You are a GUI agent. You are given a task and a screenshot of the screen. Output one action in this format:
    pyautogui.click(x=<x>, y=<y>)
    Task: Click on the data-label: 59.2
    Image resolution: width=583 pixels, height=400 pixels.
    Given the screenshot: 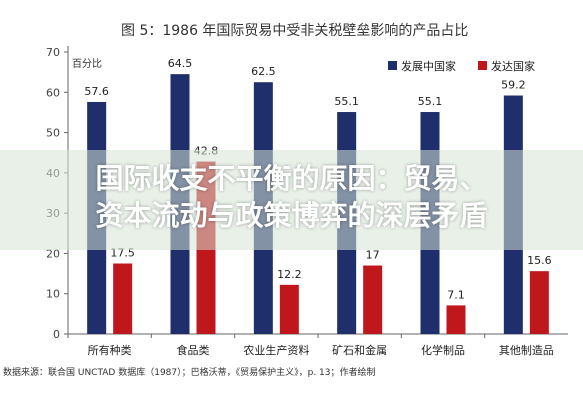 What is the action you would take?
    pyautogui.click(x=513, y=85)
    